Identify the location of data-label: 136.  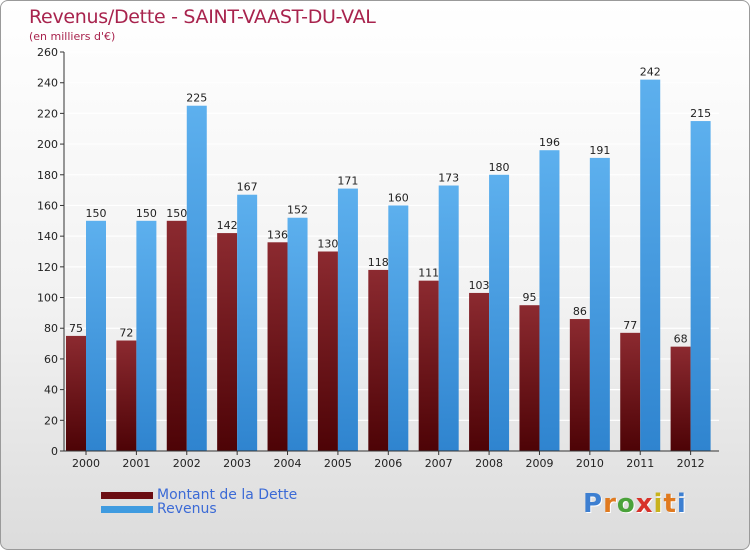
(277, 234).